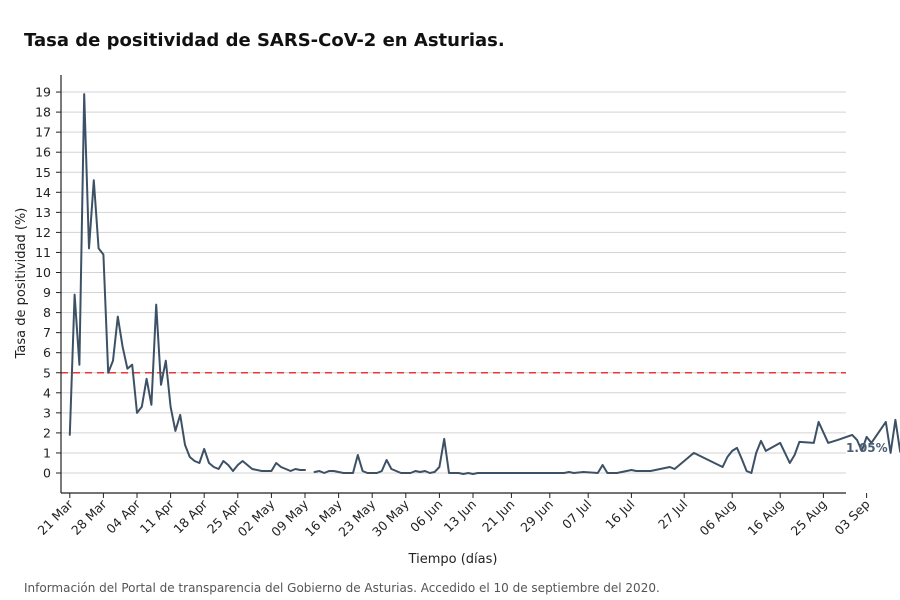 Image resolution: width=900 pixels, height=600 pixels. Describe the element at coordinates (498, 516) in the screenshot. I see `x-tick-label: 21 Jun` at that location.